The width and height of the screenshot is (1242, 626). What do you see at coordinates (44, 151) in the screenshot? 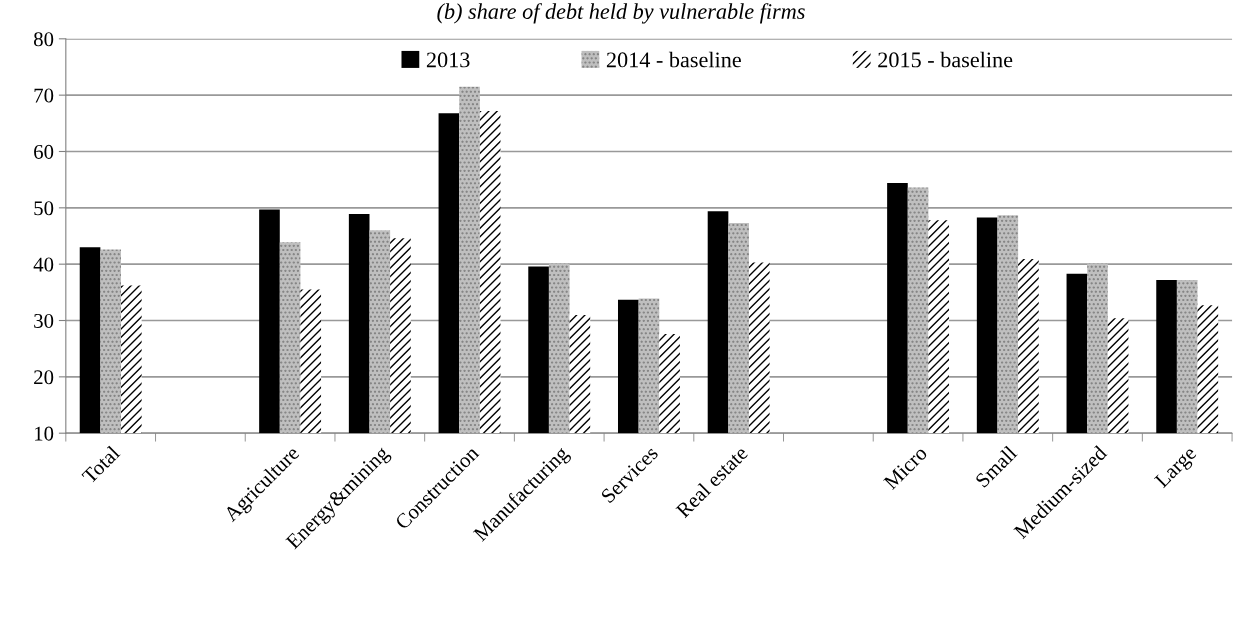
I see `y-tick-label: 60` at bounding box center [44, 151].